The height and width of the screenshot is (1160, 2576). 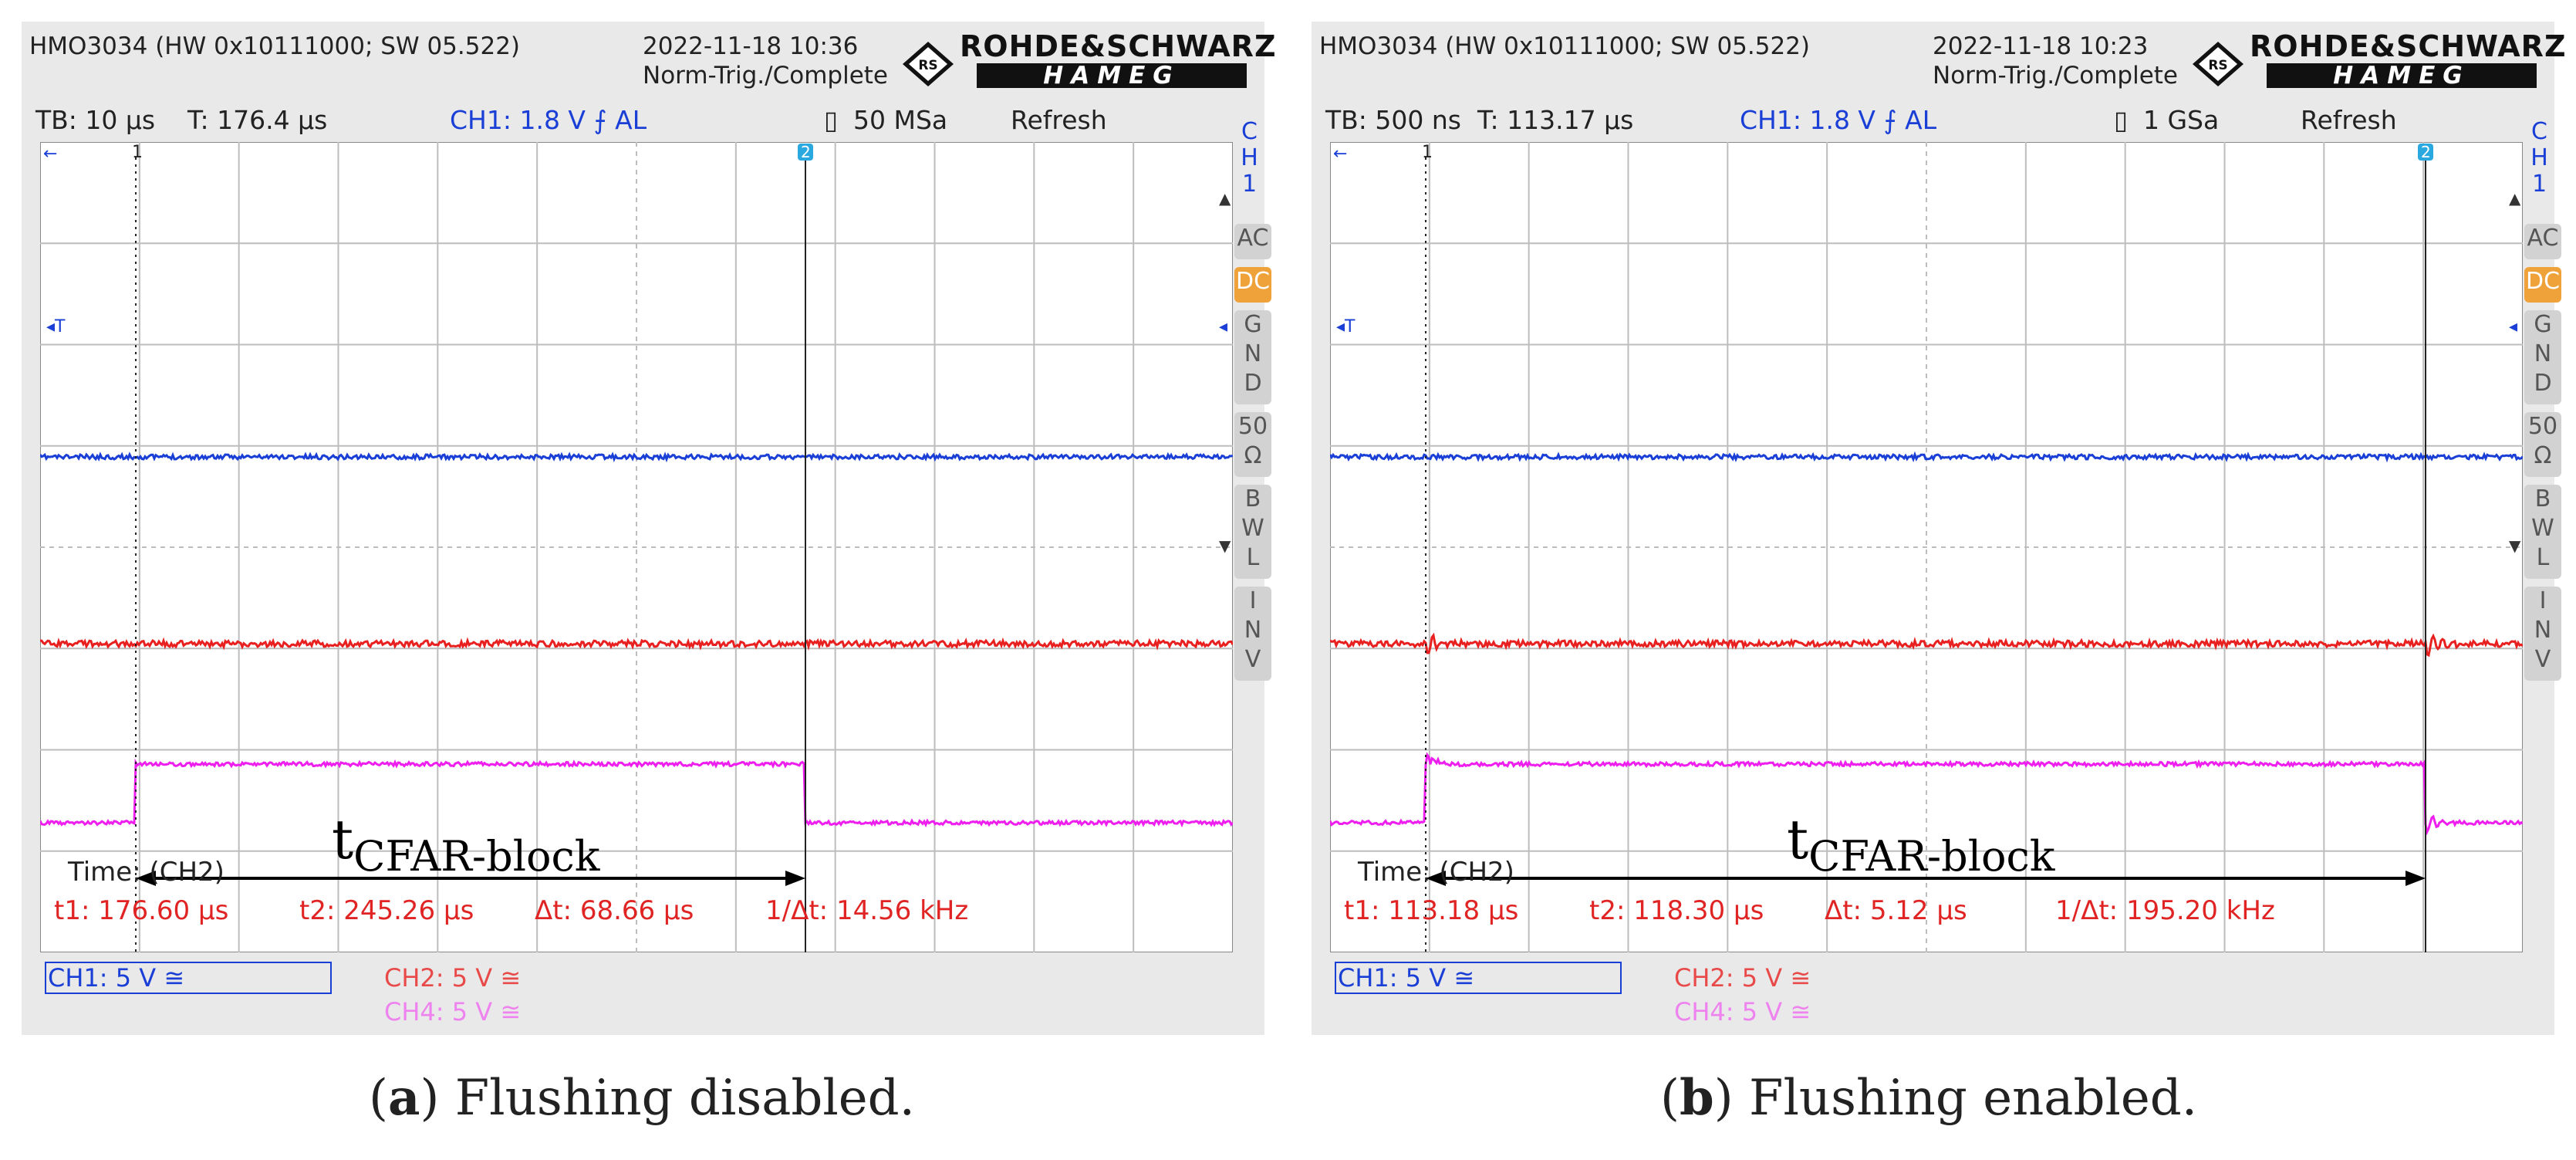 I want to click on capture-datetime: 2022-11-18 10:36, so click(x=751, y=46).